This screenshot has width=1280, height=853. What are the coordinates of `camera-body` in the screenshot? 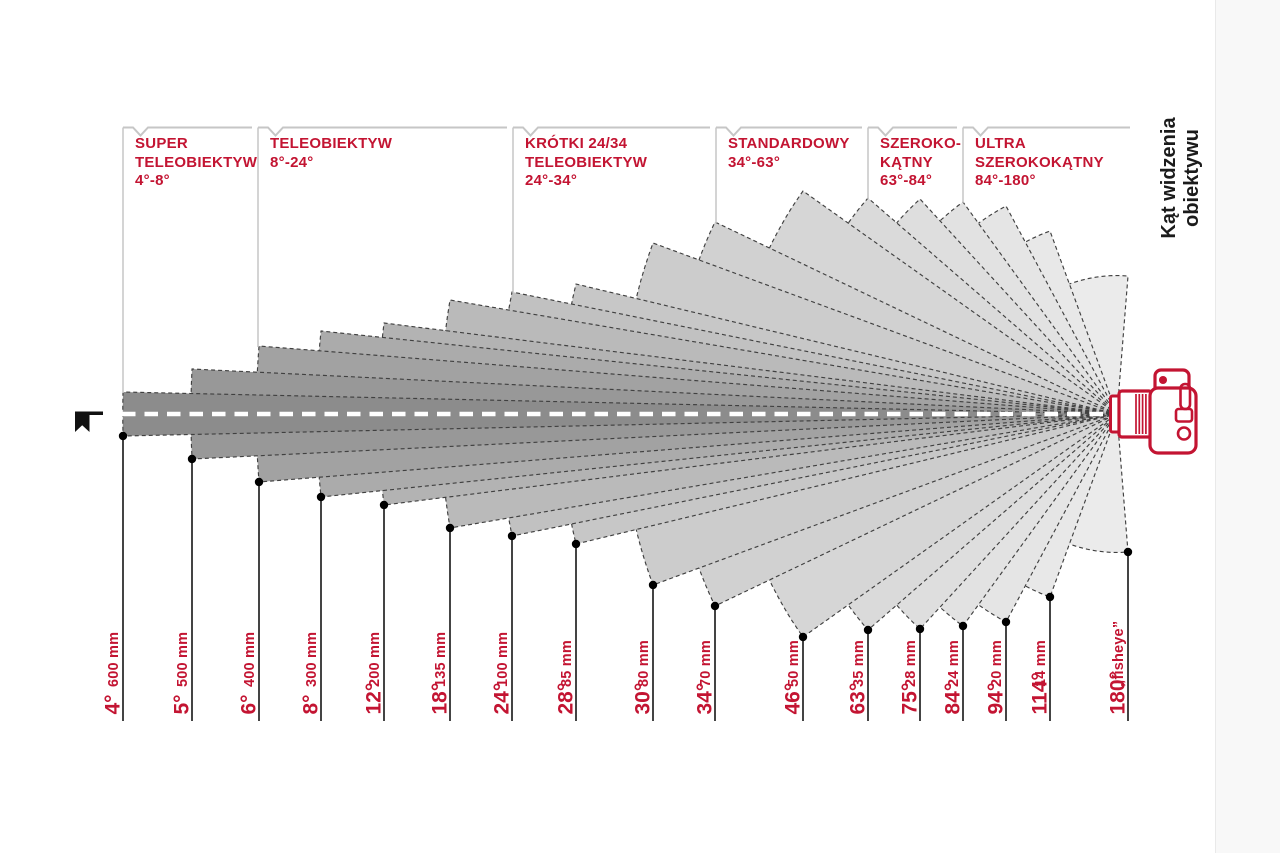 It's located at (1173, 420).